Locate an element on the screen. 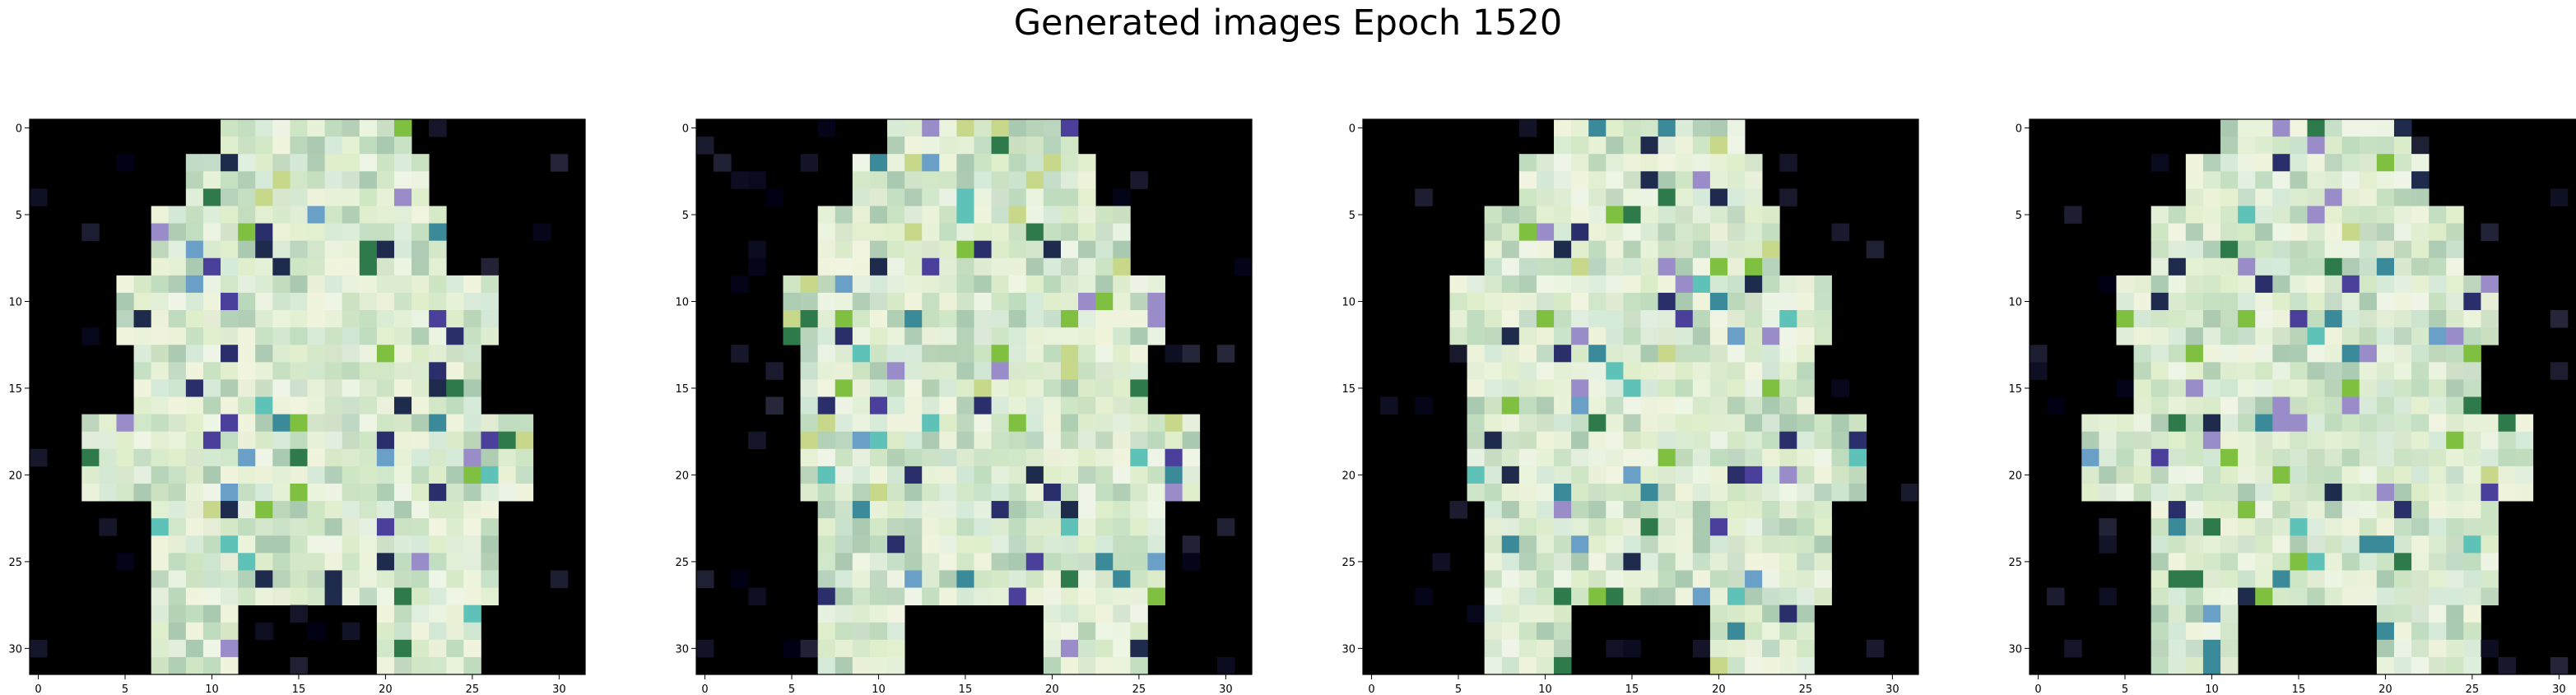  x-tick-label: 5 is located at coordinates (1458, 689).